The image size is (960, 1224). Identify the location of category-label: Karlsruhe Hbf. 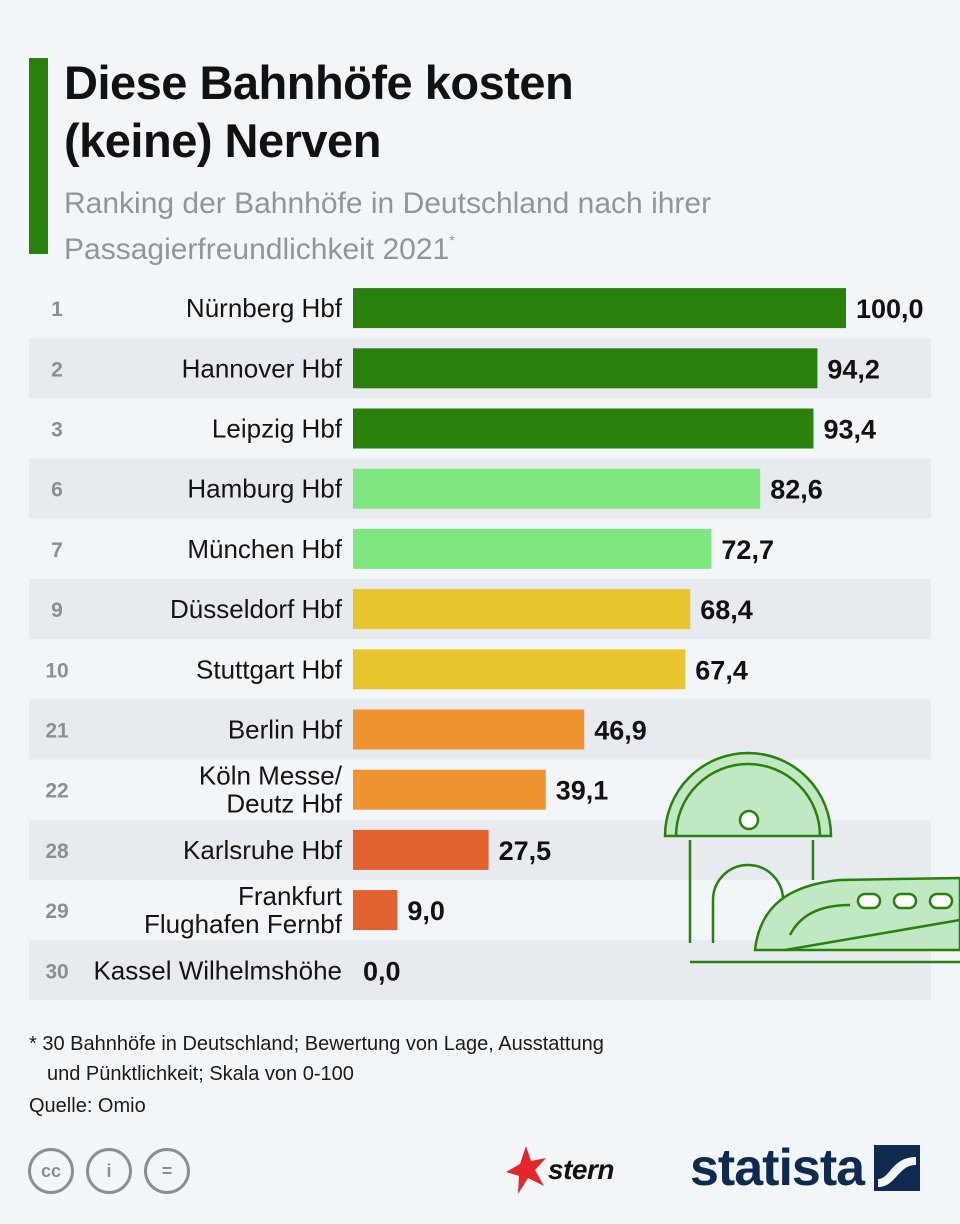
(263, 850).